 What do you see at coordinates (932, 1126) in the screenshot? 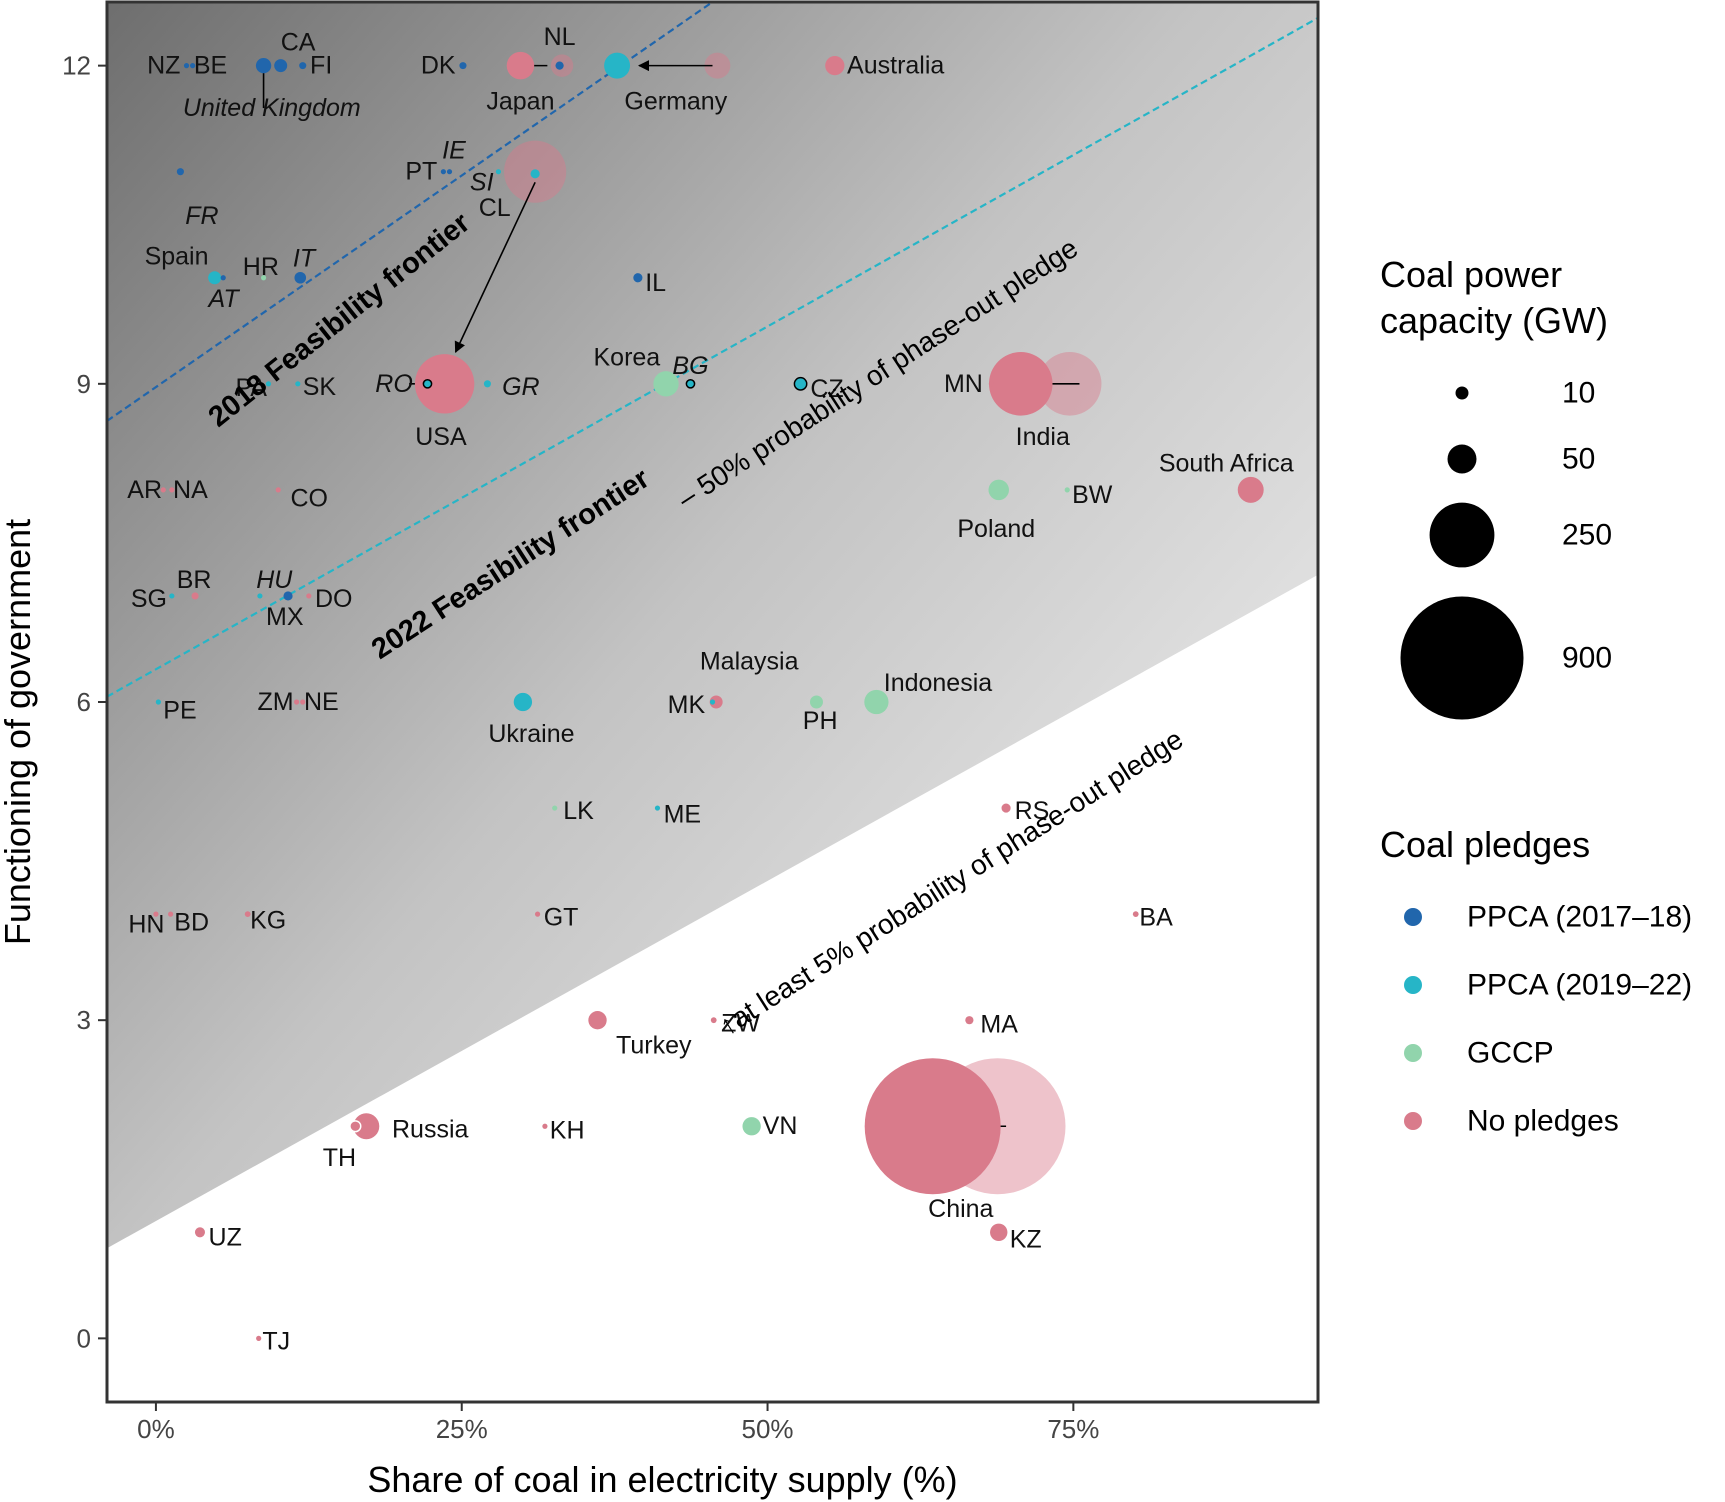
I see `point-china` at bounding box center [932, 1126].